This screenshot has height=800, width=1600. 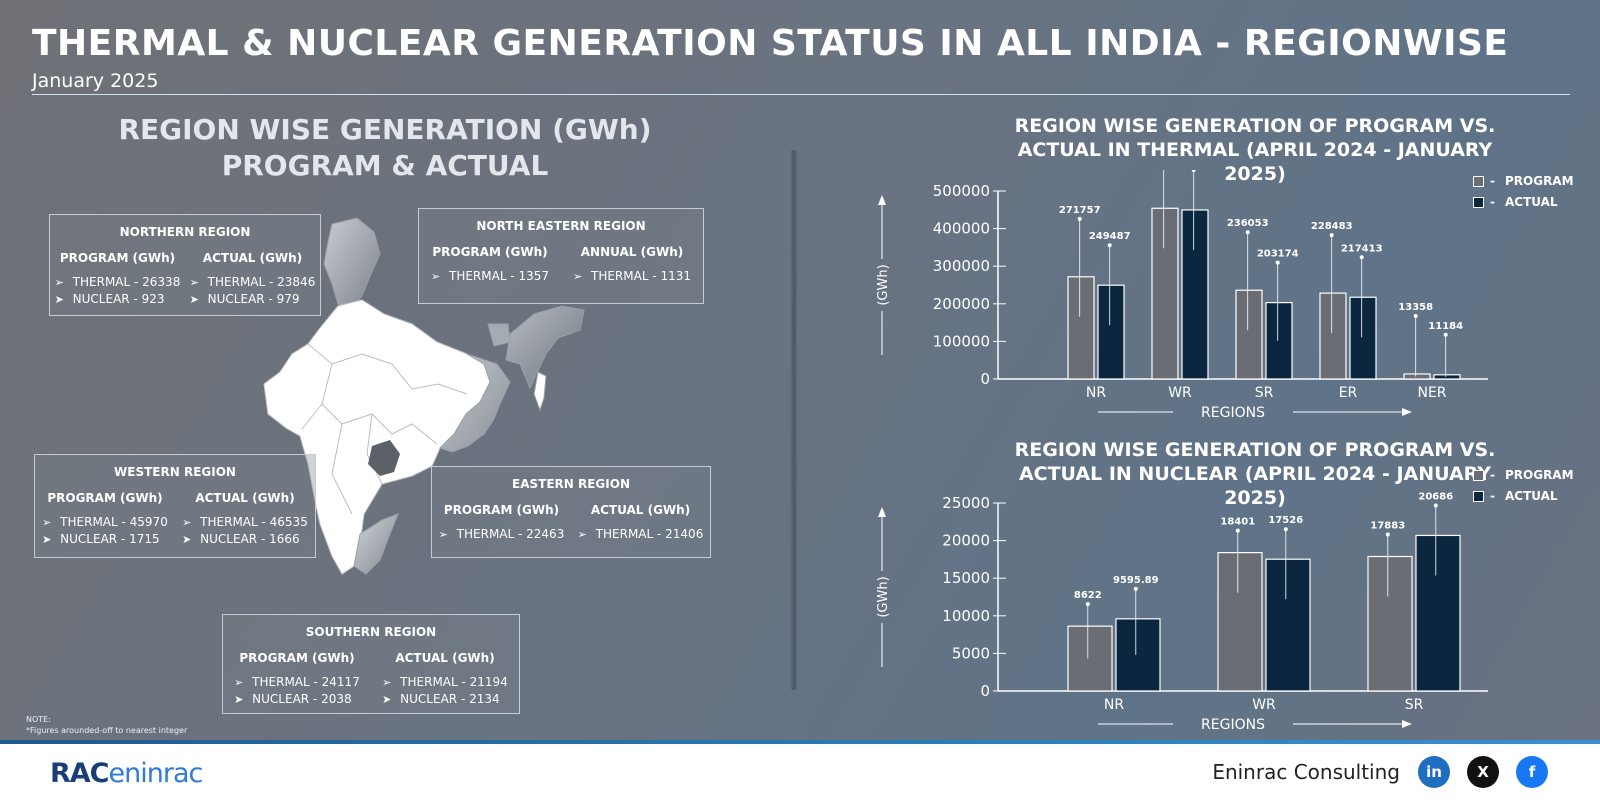 I want to click on x-tick-label: ER, so click(x=1348, y=393).